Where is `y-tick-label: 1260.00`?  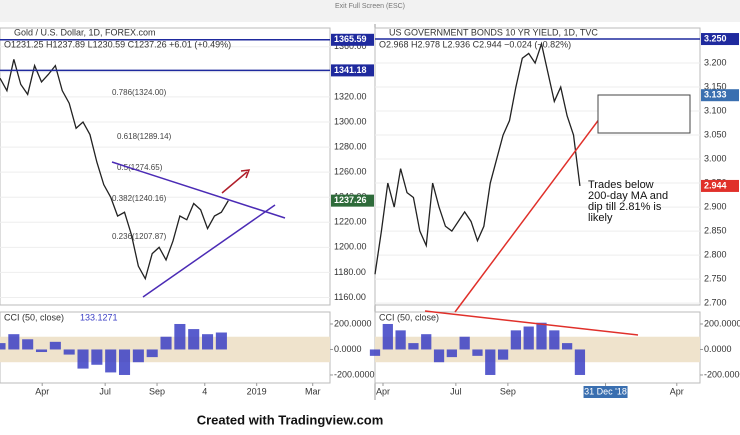
y-tick-label: 1260.00 is located at coordinates (350, 172).